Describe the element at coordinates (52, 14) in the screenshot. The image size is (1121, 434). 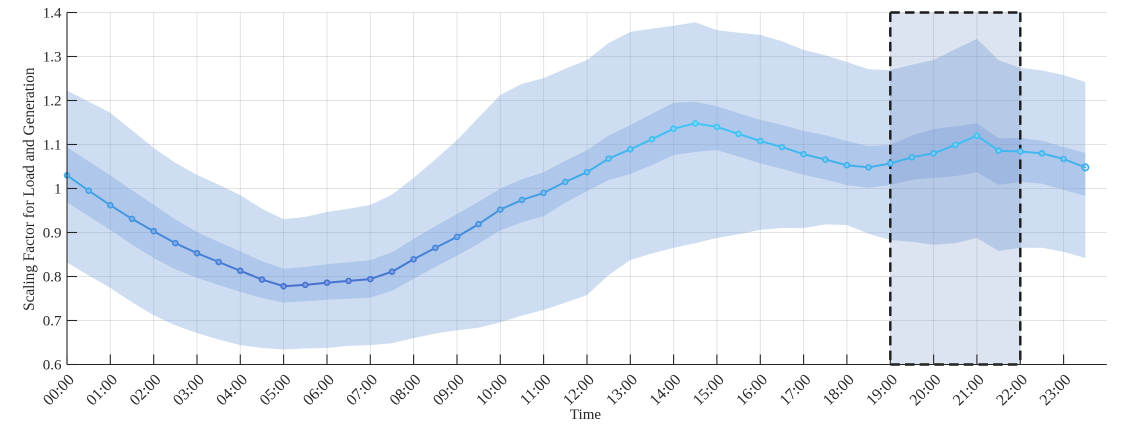
I see `svg-text: 1.4` at that location.